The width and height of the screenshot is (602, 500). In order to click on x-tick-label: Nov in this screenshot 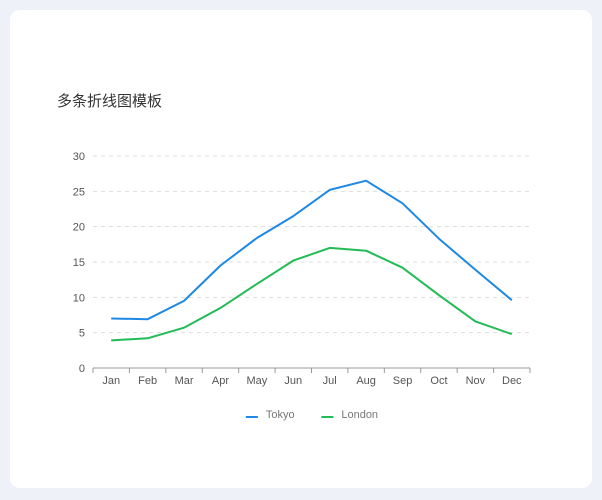, I will do `click(476, 381)`.